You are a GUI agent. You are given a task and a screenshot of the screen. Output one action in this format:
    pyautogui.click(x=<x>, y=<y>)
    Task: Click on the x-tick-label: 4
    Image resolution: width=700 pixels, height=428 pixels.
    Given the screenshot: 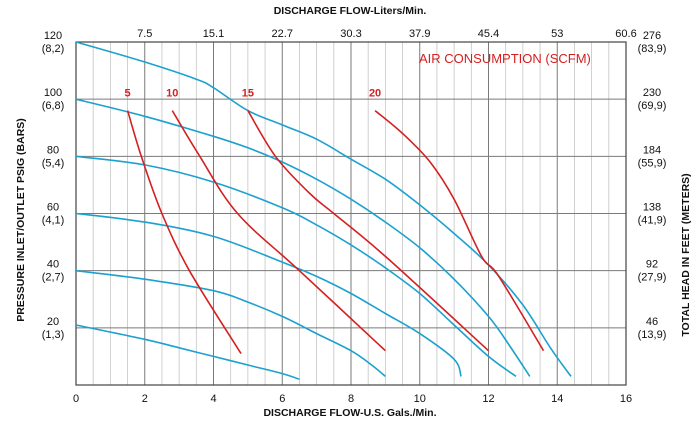 What is the action you would take?
    pyautogui.click(x=213, y=399)
    